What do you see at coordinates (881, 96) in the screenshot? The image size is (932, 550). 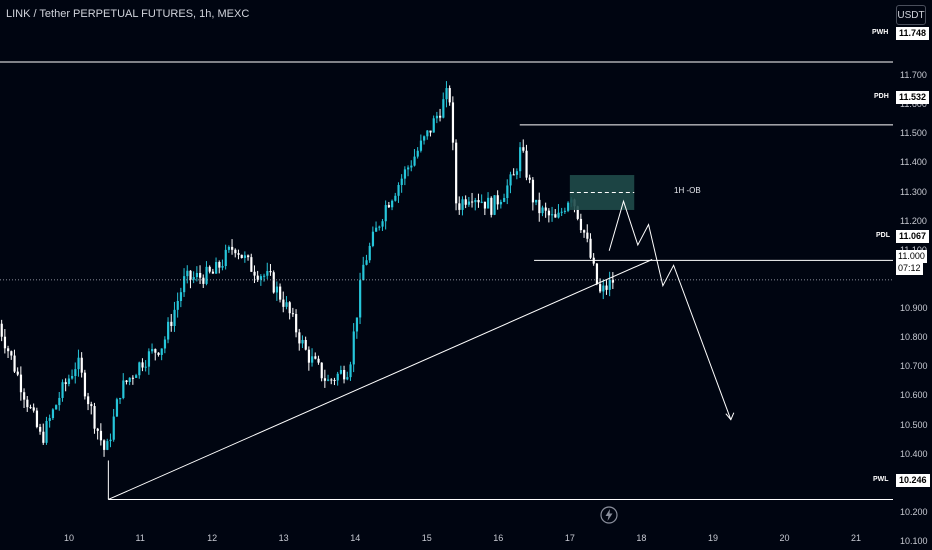 I see `pdh-label: PDH` at bounding box center [881, 96].